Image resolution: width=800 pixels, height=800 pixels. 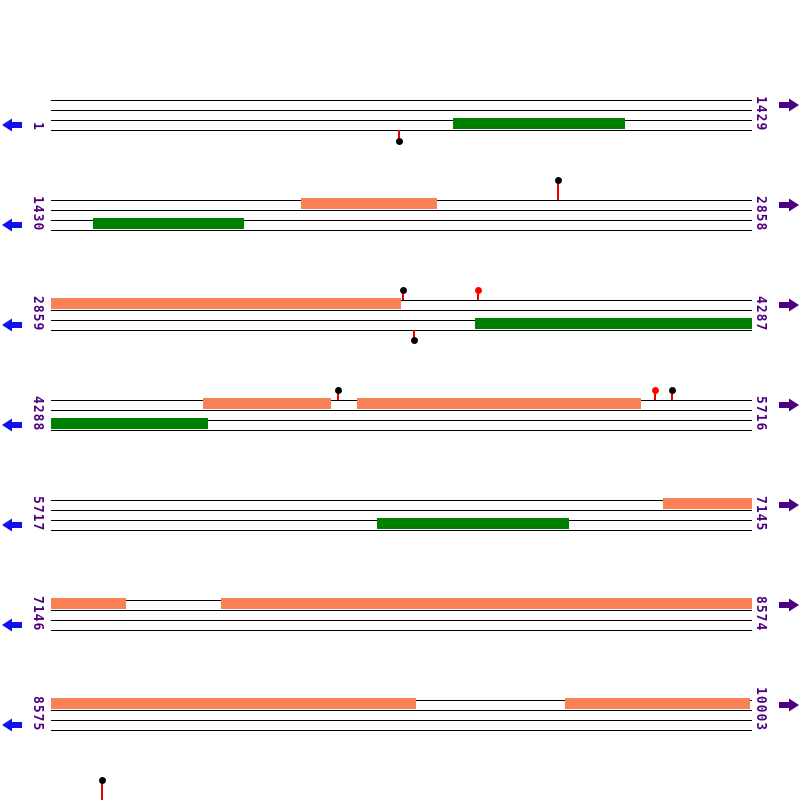 I want to click on row-start-coordinate: 8575, so click(x=37, y=713).